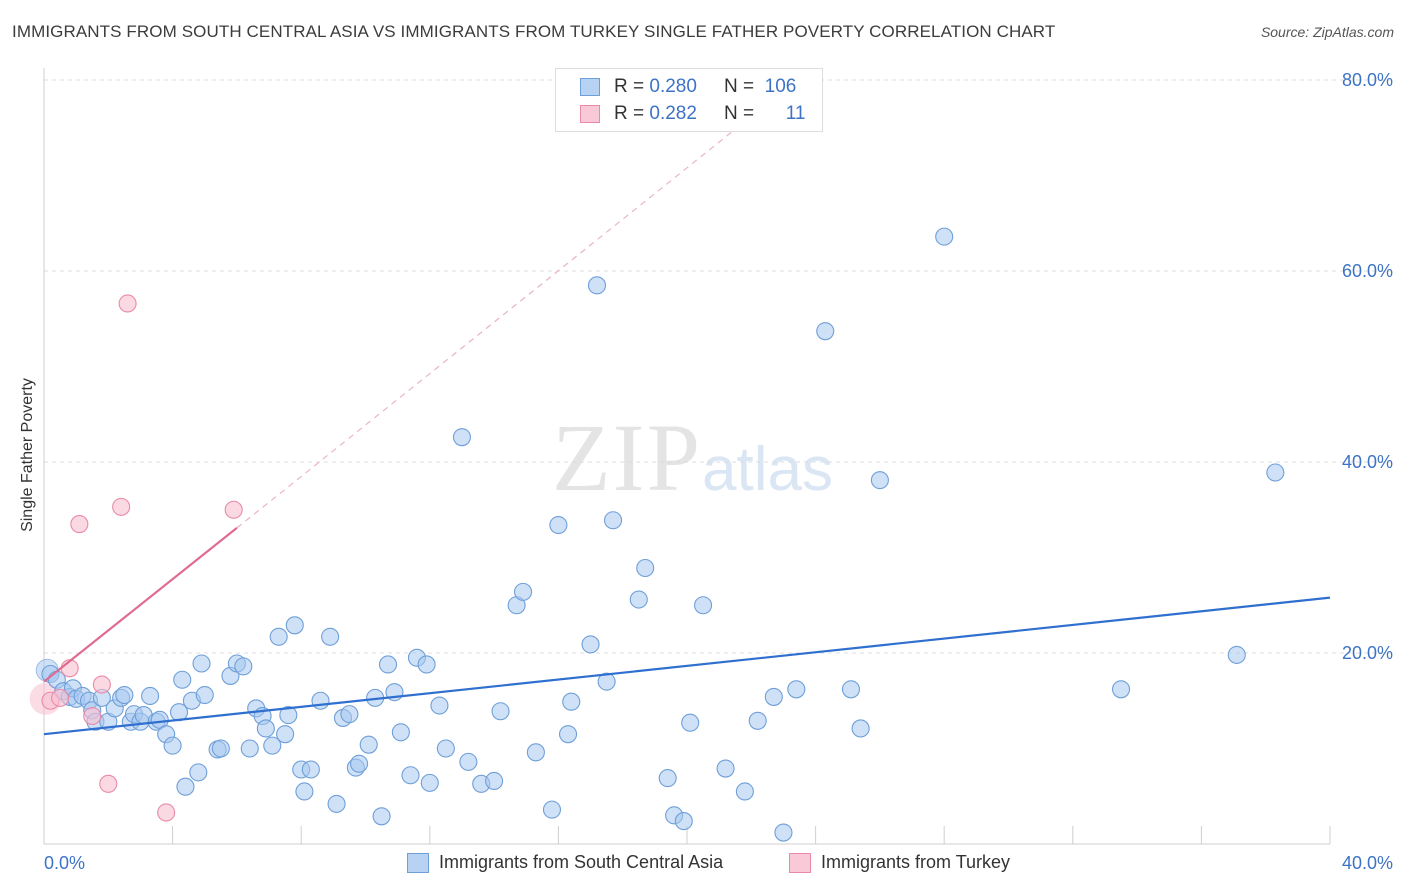 Image resolution: width=1406 pixels, height=892 pixels. I want to click on source-label: Source: ZipAtlas.com, so click(1327, 32).